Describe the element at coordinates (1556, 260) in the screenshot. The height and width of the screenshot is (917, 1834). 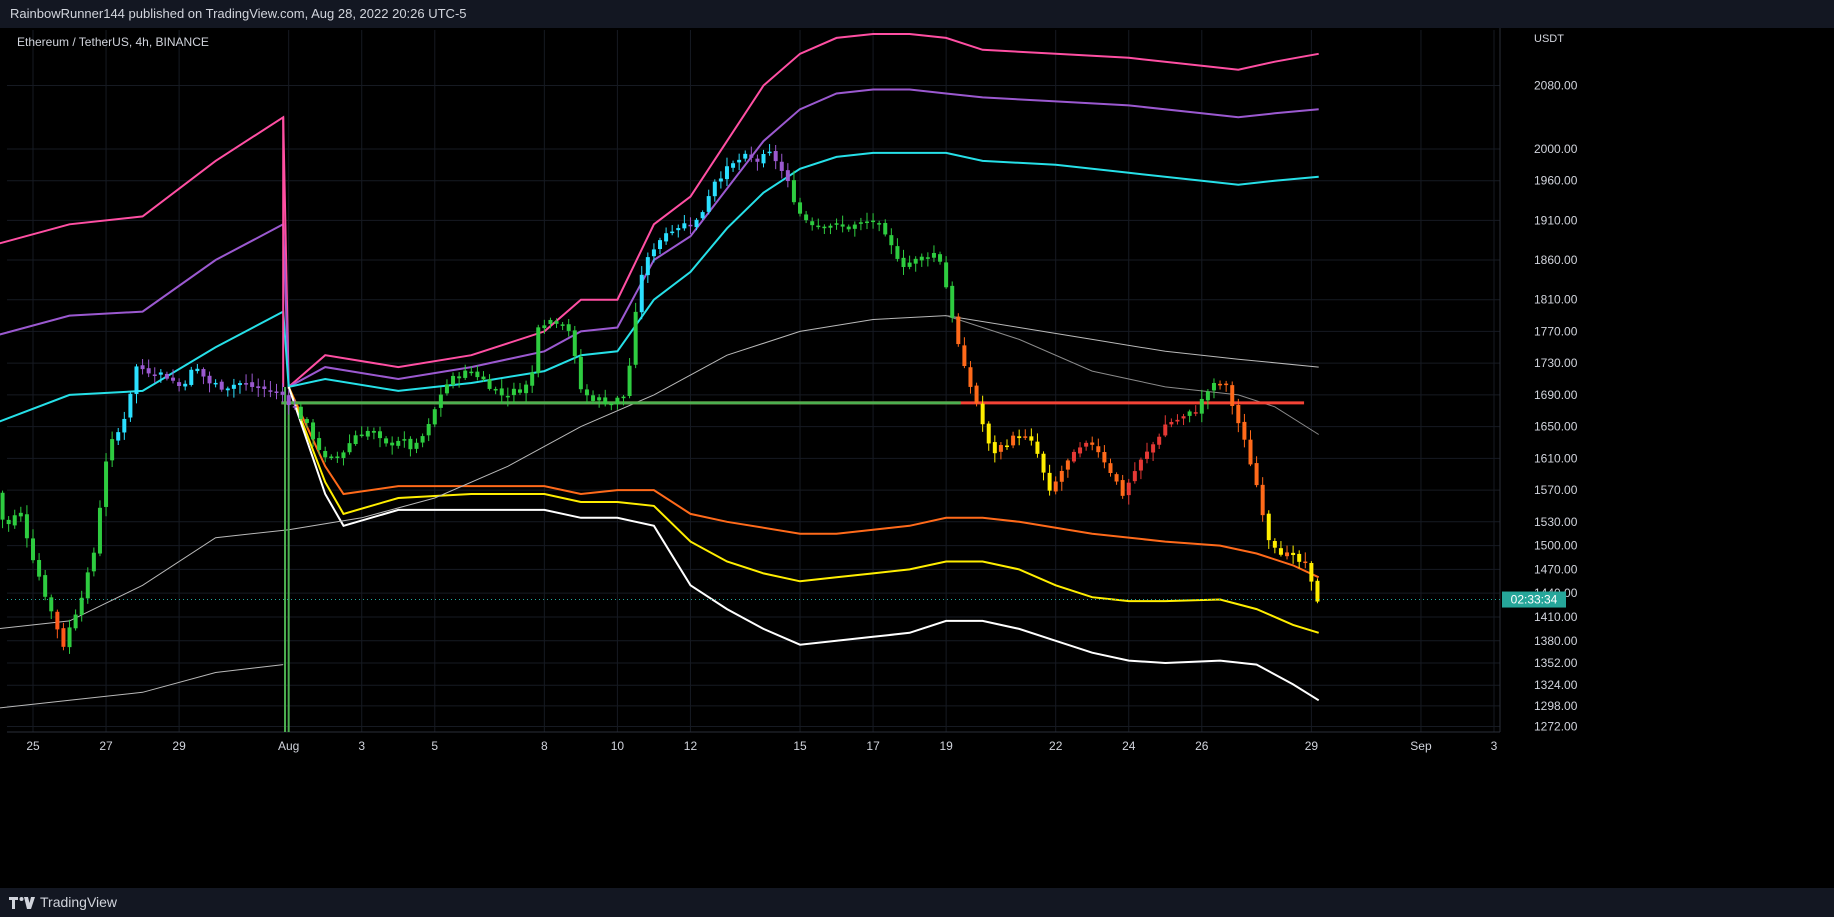
I see `price-tick-label: 1860.00` at that location.